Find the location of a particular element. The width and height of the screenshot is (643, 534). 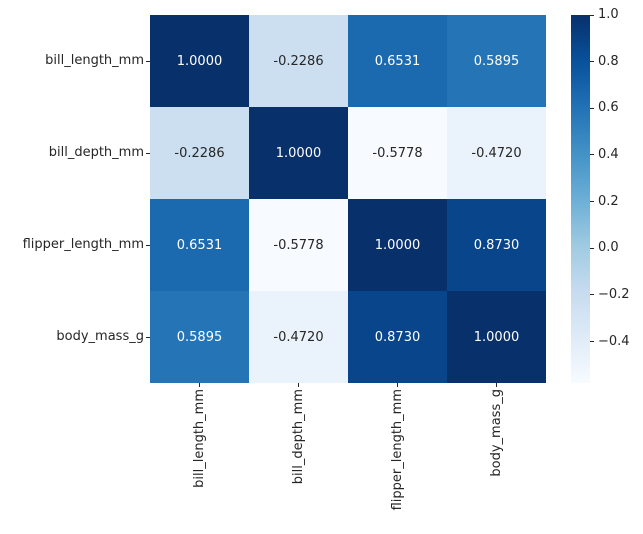

heatmap-cell-flipper_length_mm-flipper_length_mm: 1.0000 is located at coordinates (397, 245).